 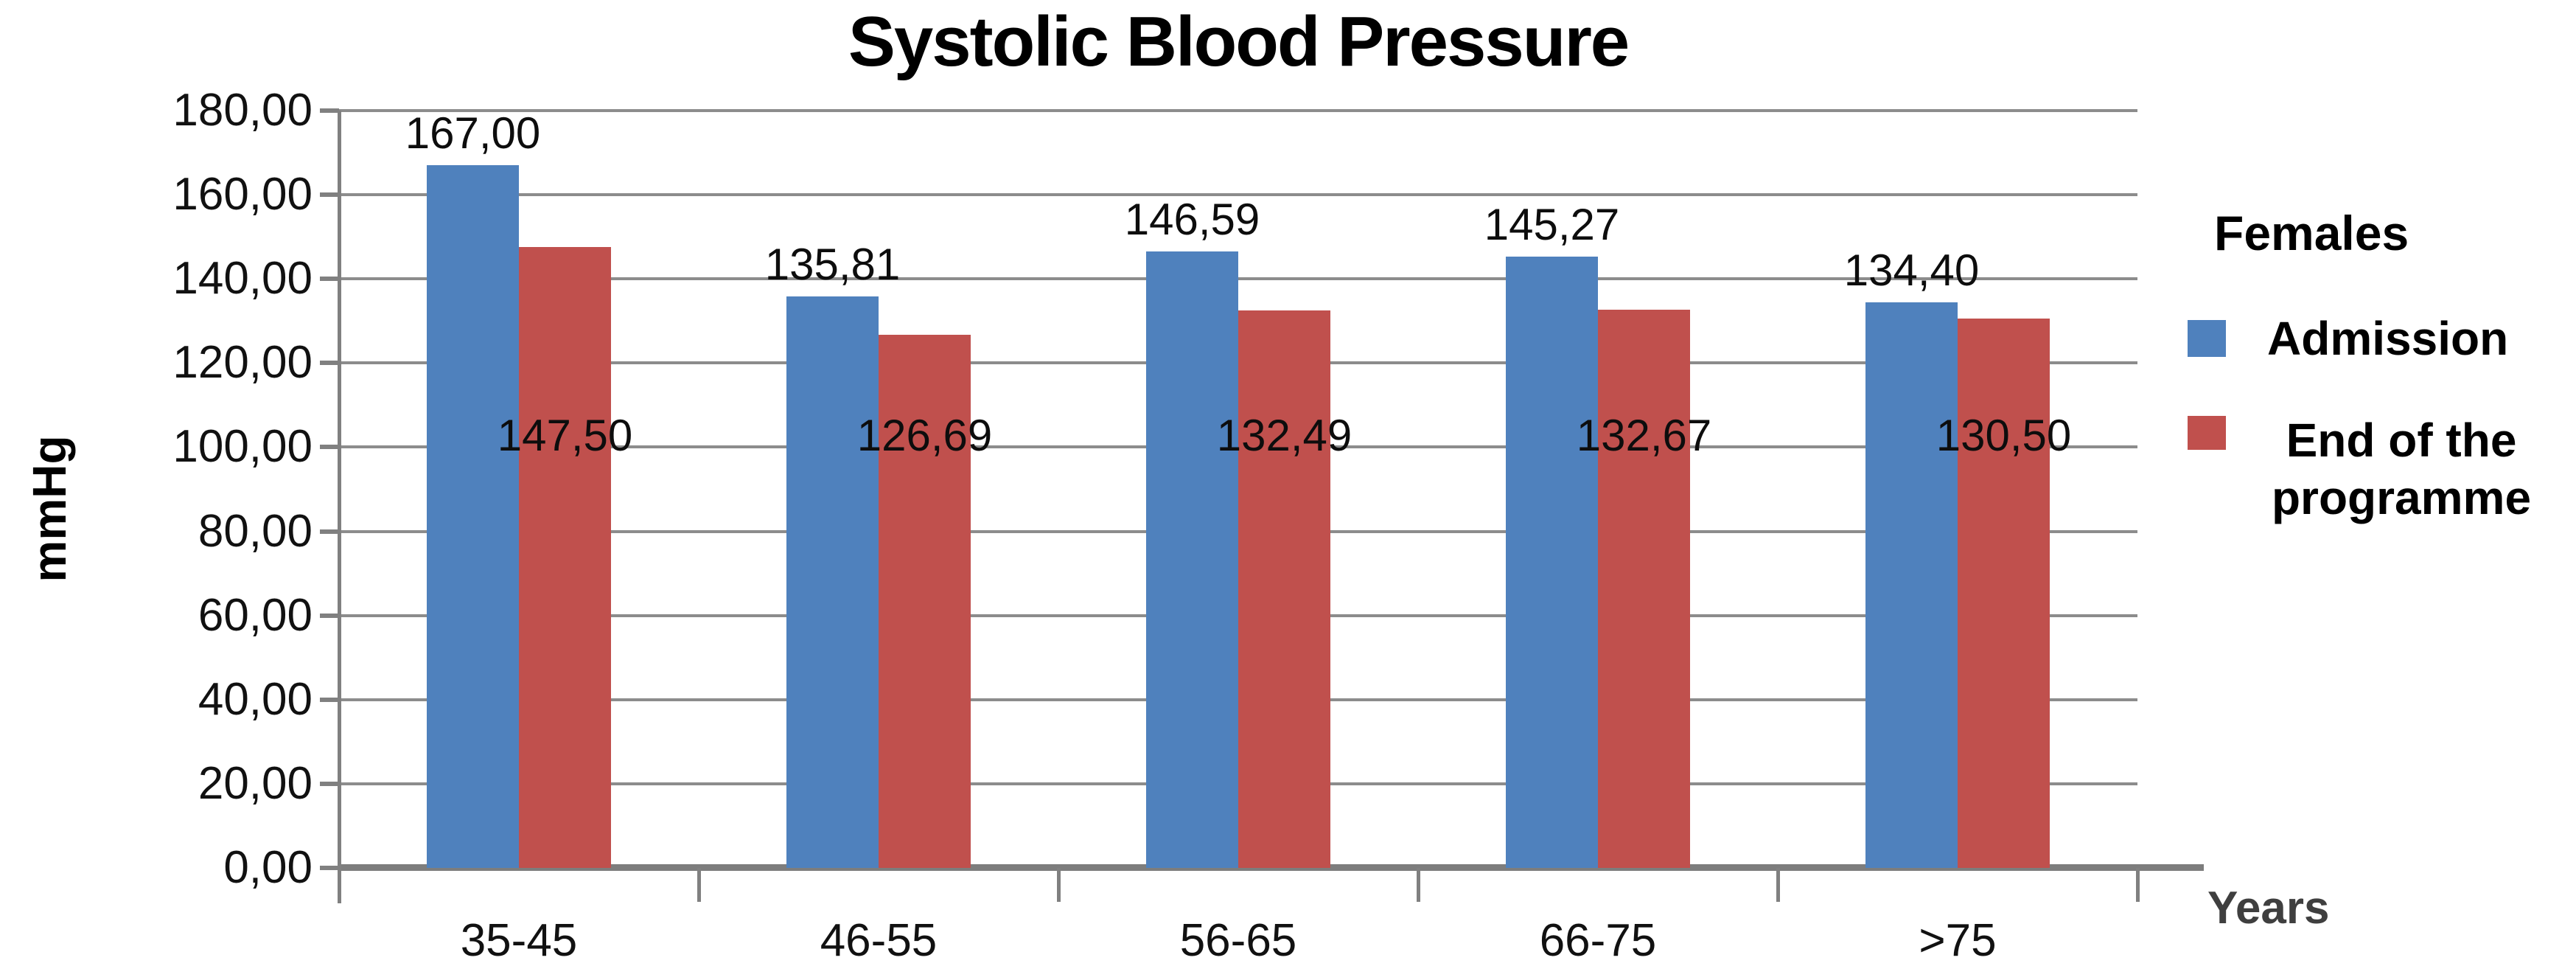 I want to click on y-axis-title: mmHg, so click(x=49, y=509).